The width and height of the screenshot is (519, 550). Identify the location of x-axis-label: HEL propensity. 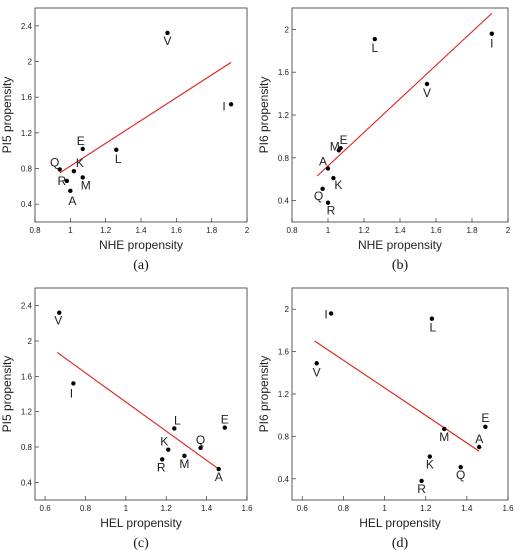
(141, 523).